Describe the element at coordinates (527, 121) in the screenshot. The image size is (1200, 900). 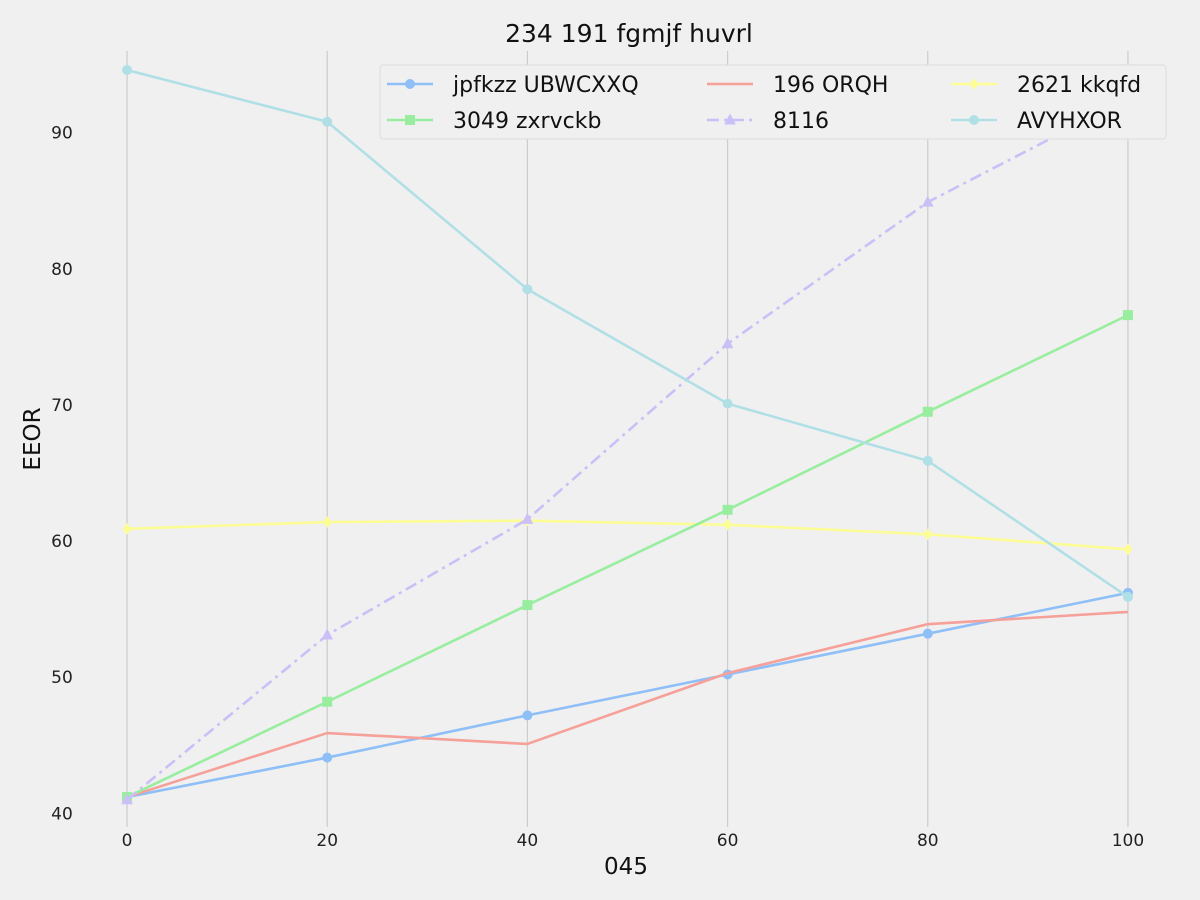
I see `legend-label: 3049 zxrvckb` at that location.